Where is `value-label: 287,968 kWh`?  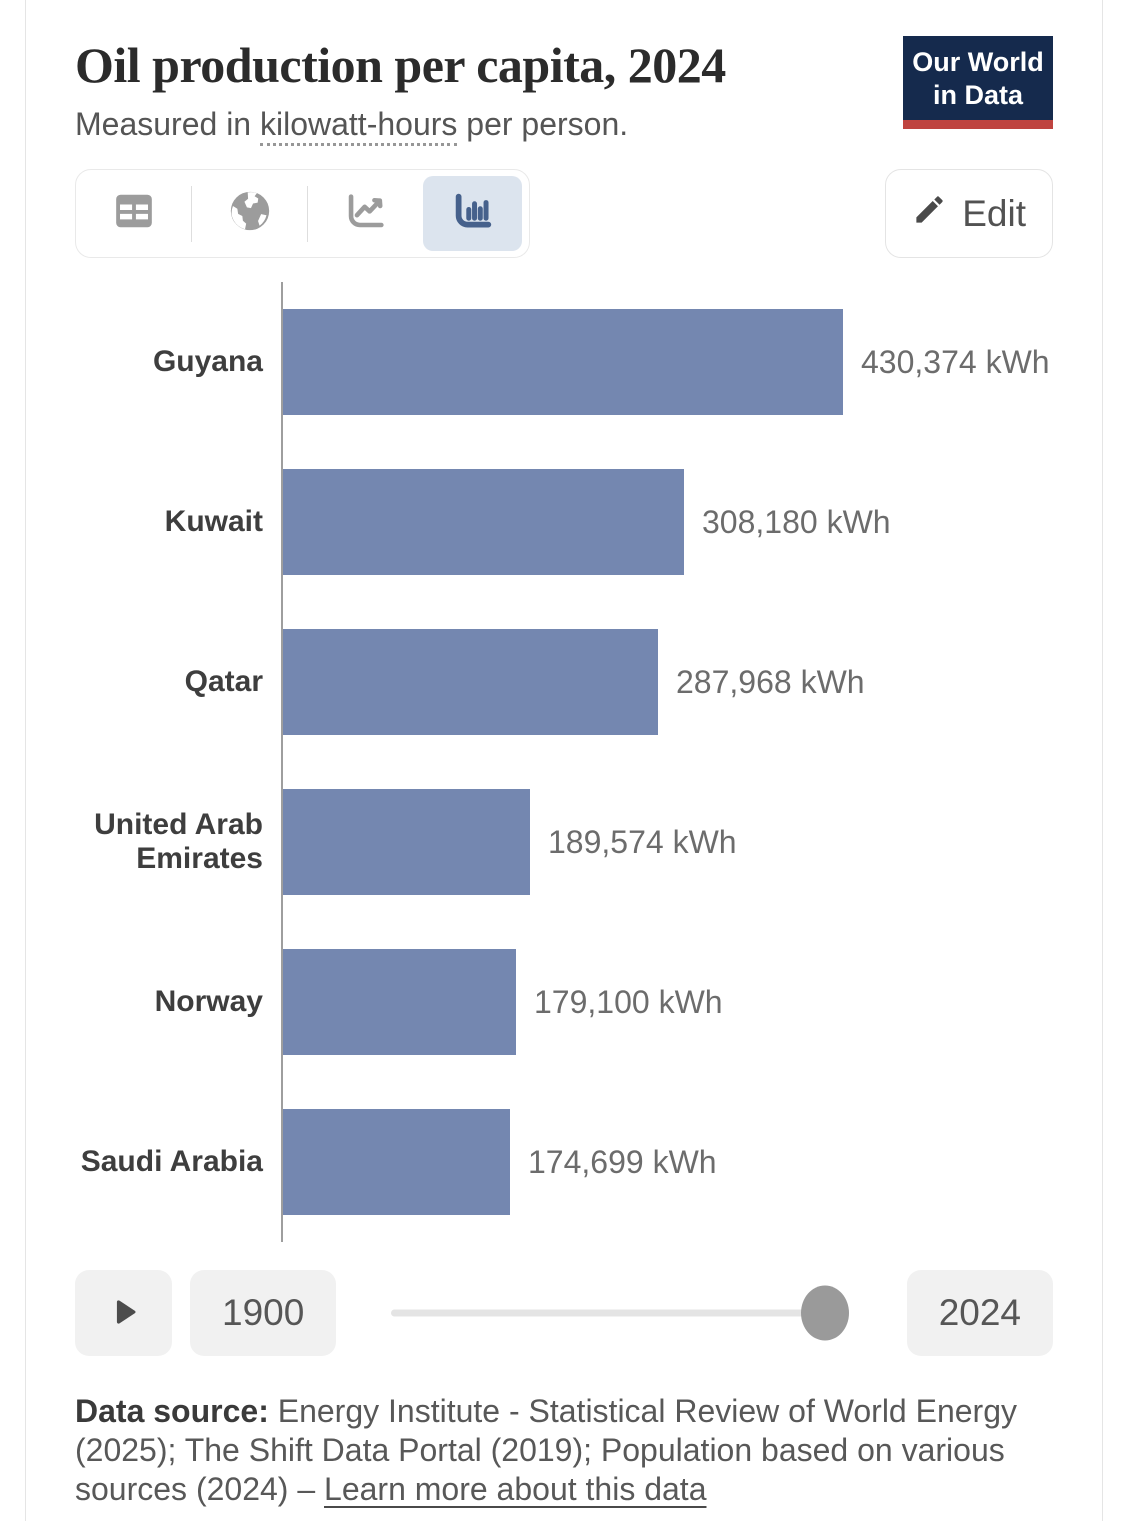
value-label: 287,968 kWh is located at coordinates (770, 681).